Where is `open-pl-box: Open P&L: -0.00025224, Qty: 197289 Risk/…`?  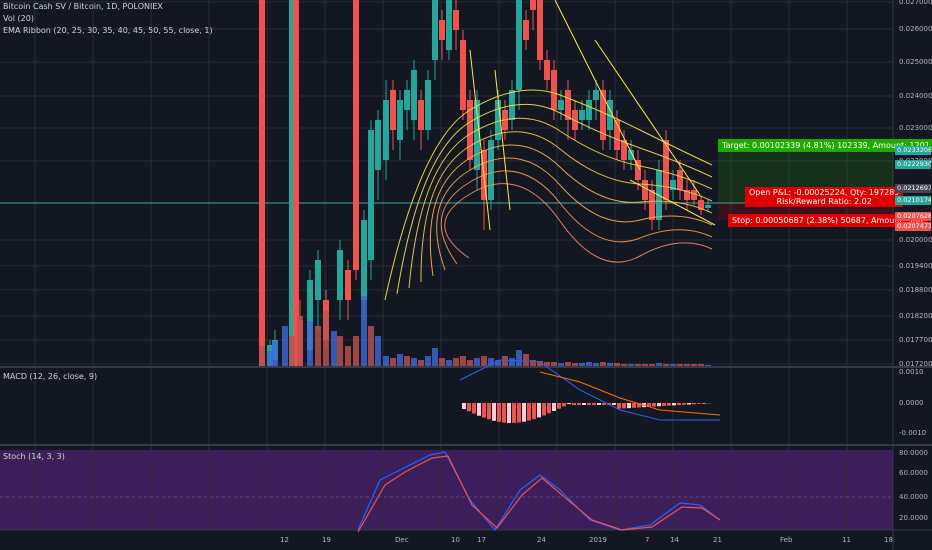
open-pl-box: Open P&L: -0.00025224, Qty: 197289 Risk/… is located at coordinates (824, 197).